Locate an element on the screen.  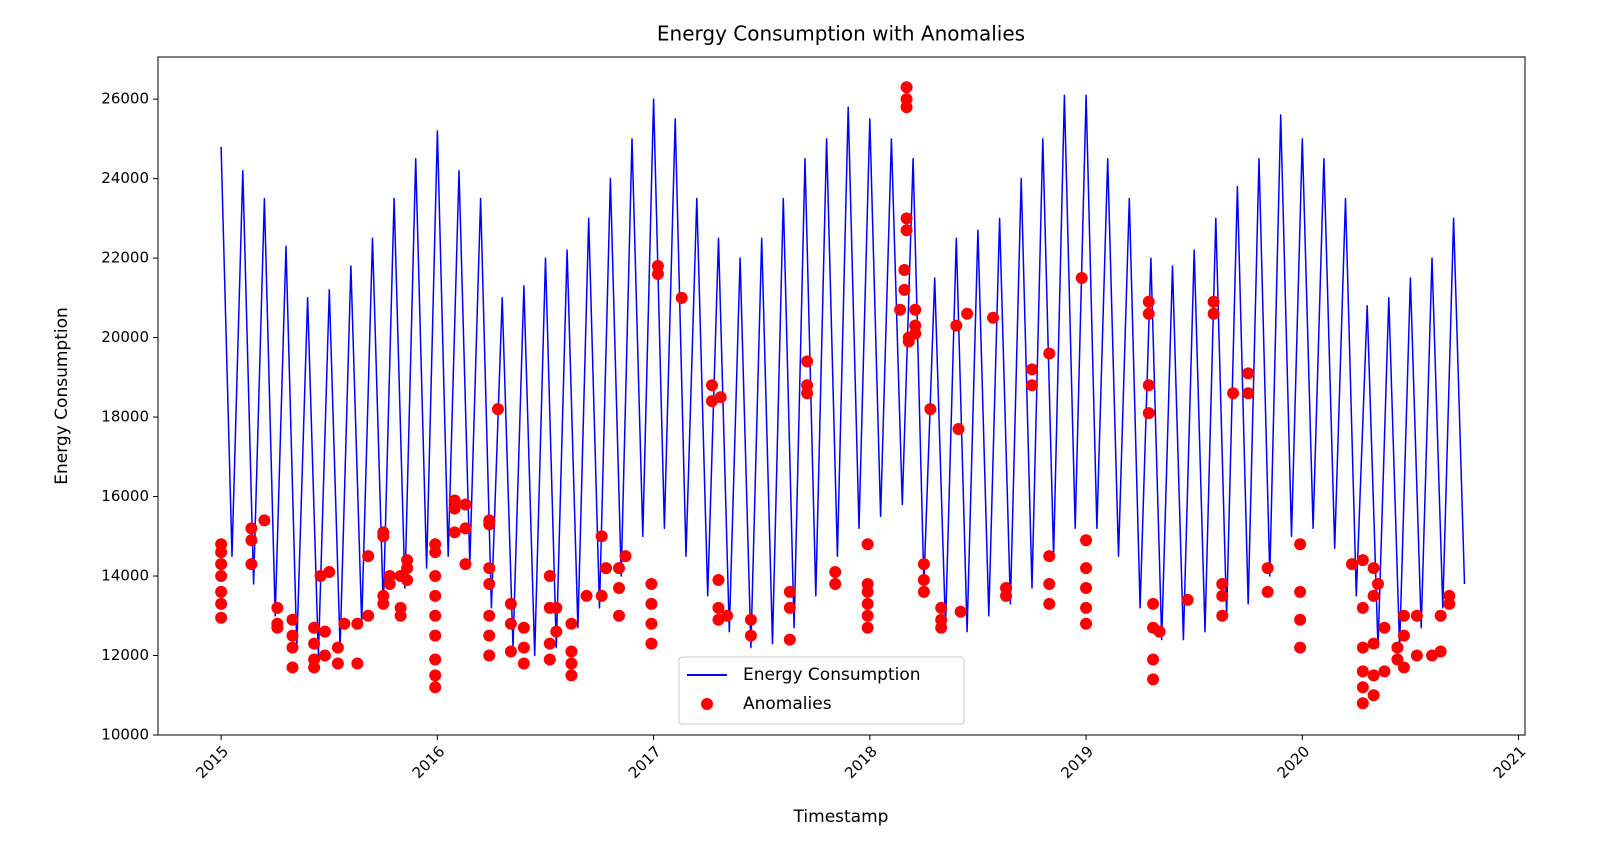
y-tick-label: 16000 is located at coordinates (125, 496).